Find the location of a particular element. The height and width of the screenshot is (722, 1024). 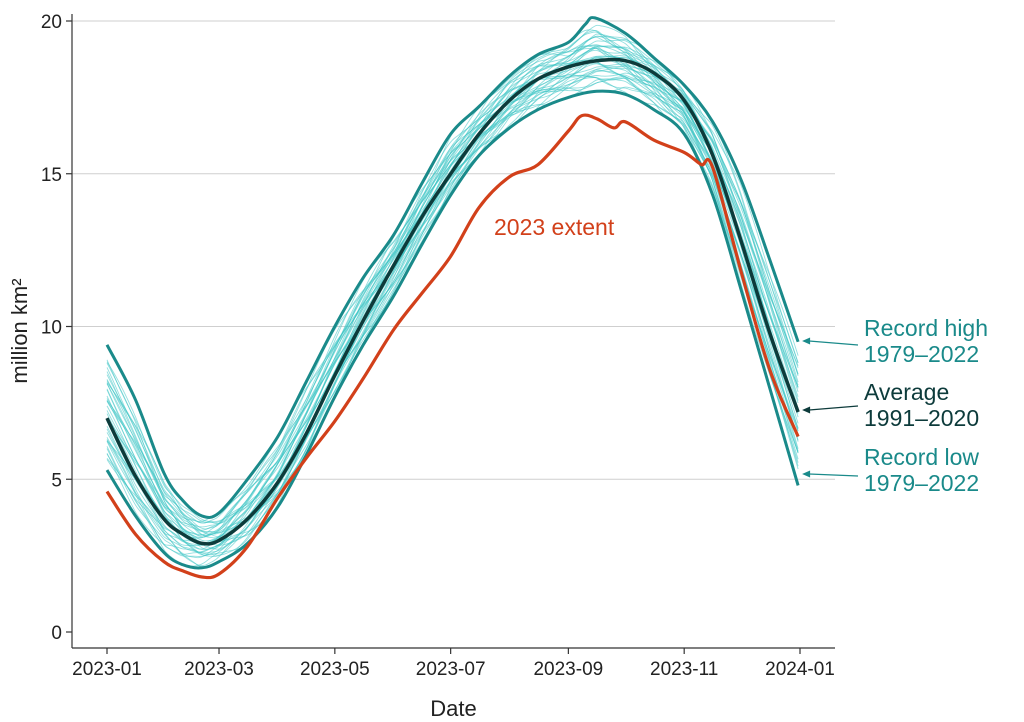

x-tick-label: 2023-07 is located at coordinates (451, 669).